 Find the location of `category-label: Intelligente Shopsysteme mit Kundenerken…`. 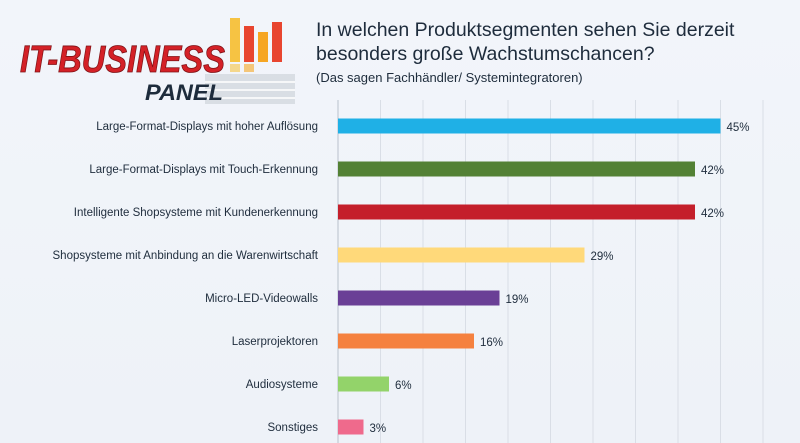

category-label: Intelligente Shopsysteme mit Kundenerken… is located at coordinates (196, 213).